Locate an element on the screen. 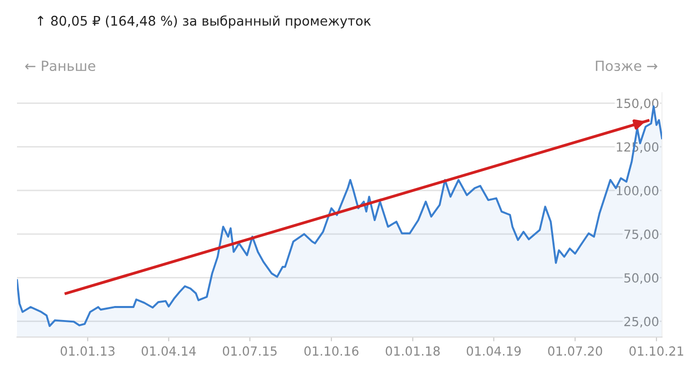 The width and height of the screenshot is (700, 383). text: ← Раньше is located at coordinates (60, 66).